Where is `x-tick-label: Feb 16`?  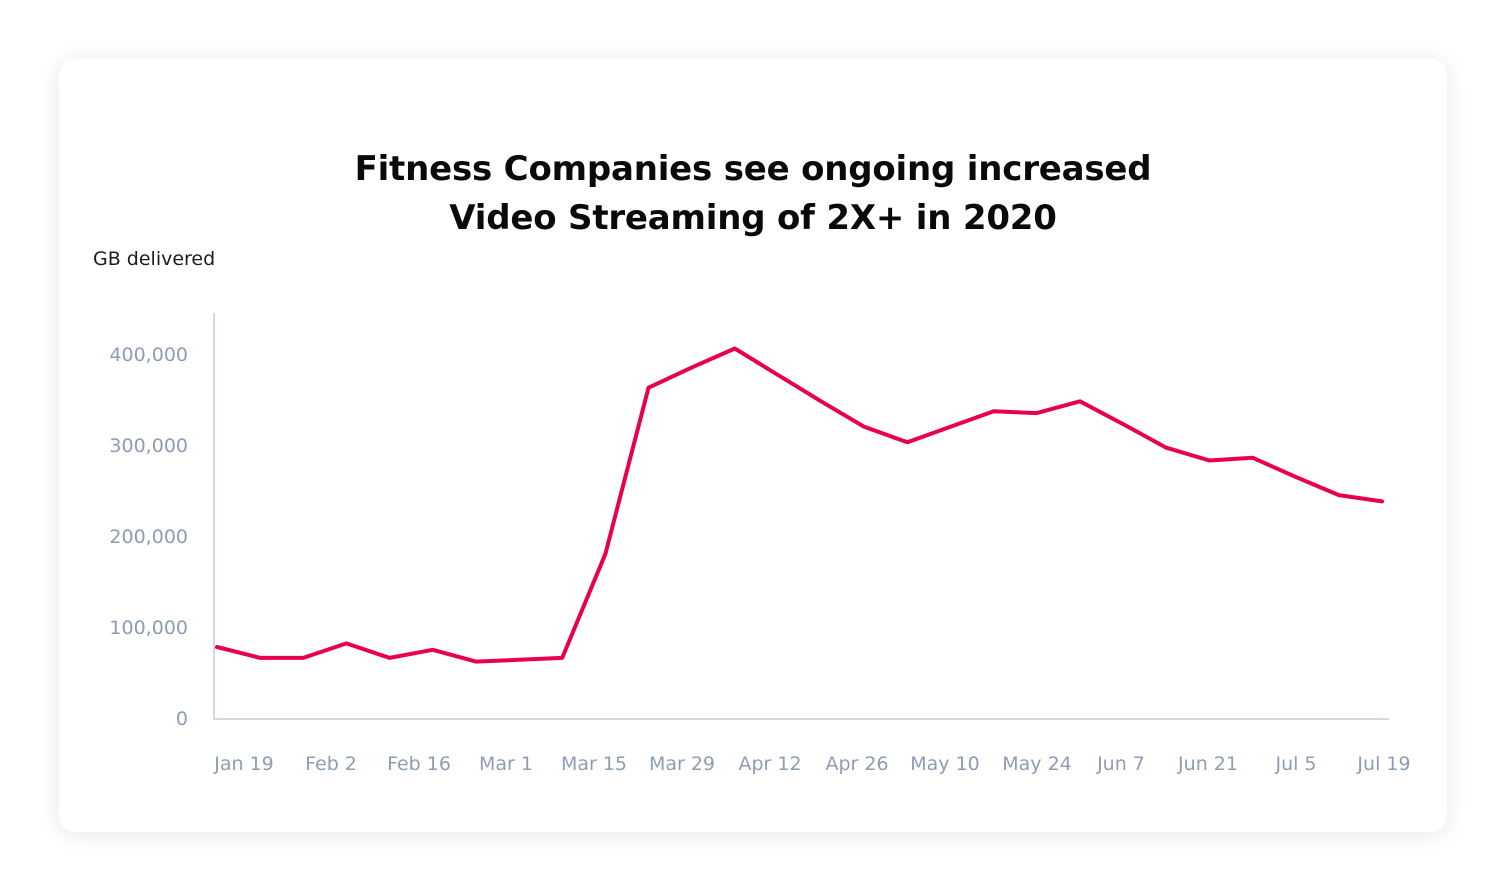 x-tick-label: Feb 16 is located at coordinates (419, 764).